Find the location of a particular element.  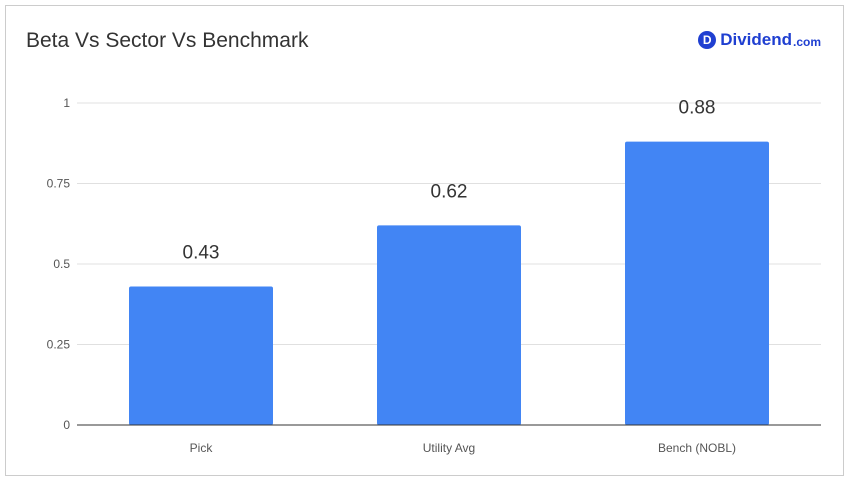

data-label: 0.88 is located at coordinates (697, 108).